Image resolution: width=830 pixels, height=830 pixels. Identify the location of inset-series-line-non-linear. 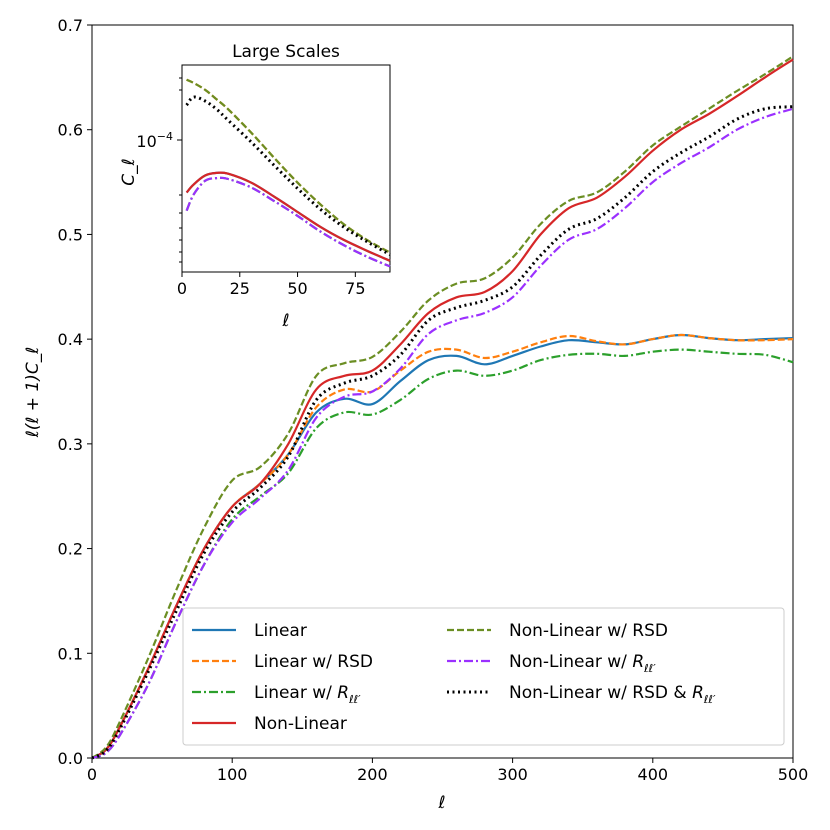
(288, 216).